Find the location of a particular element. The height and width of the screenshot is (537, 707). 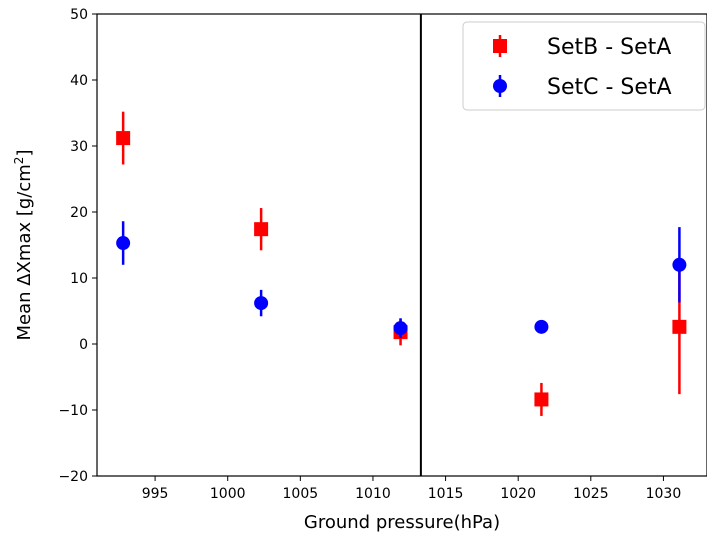

x-tick-label: 1005 is located at coordinates (301, 494).